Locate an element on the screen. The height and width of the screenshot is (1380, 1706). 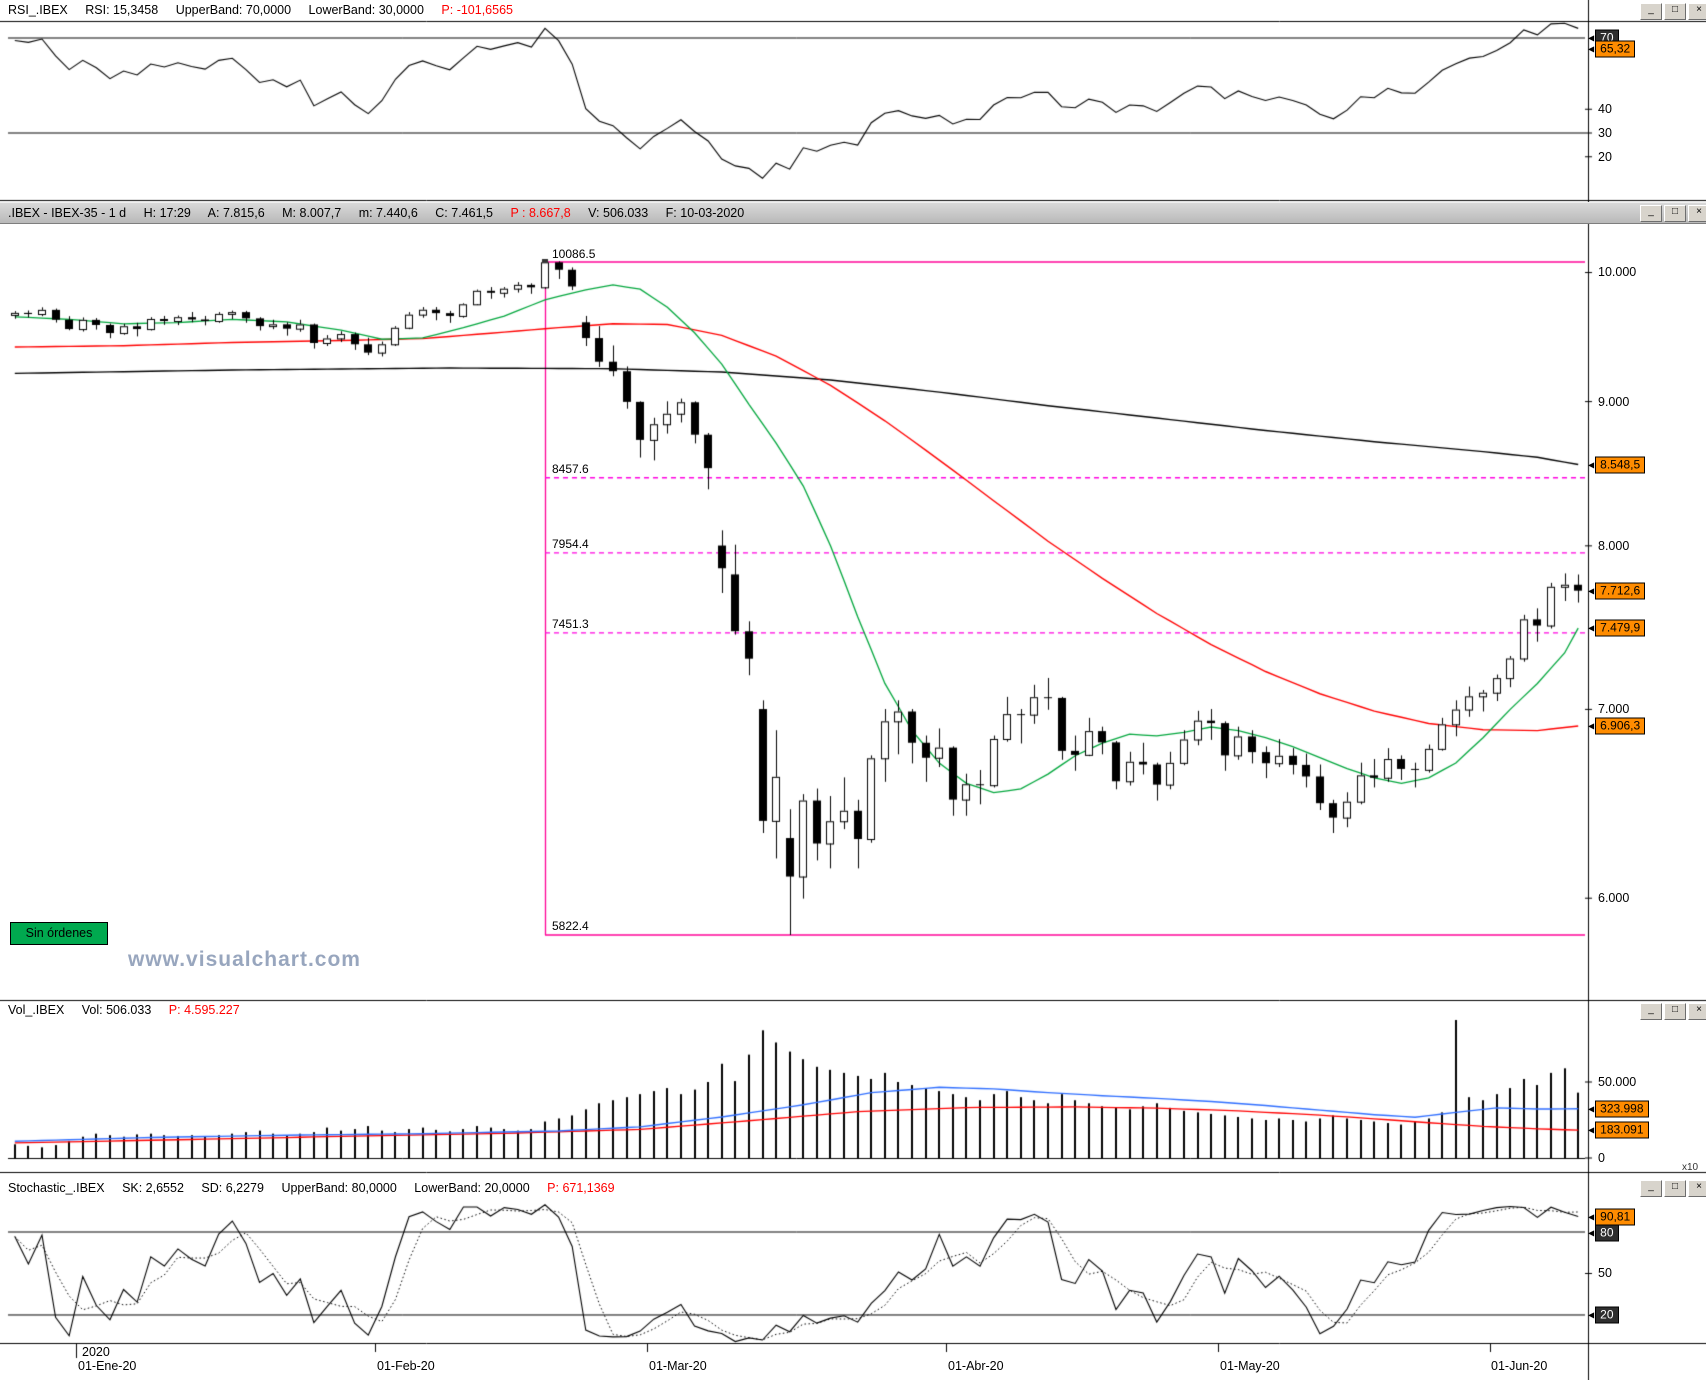
fib-level-label: 10086.5 is located at coordinates (574, 254).